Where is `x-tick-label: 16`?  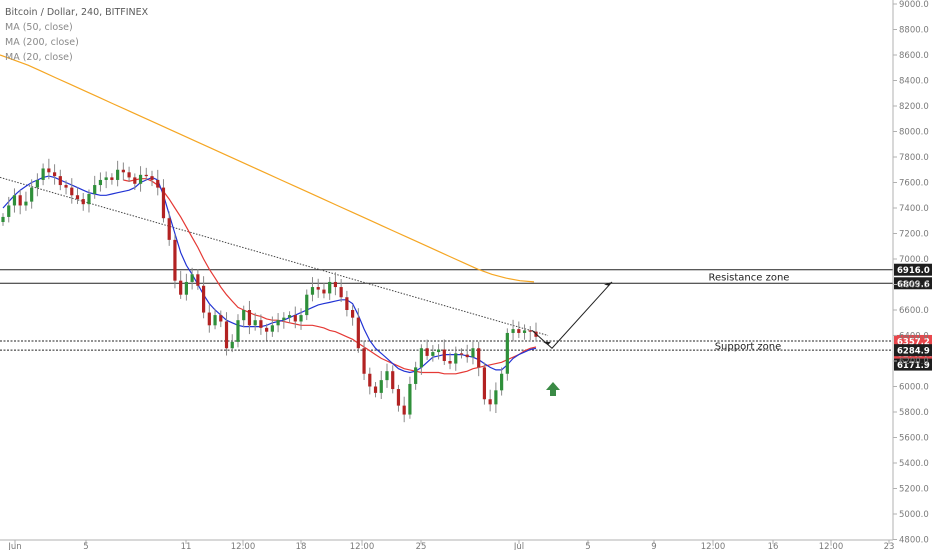
x-tick-label: 16 is located at coordinates (773, 546).